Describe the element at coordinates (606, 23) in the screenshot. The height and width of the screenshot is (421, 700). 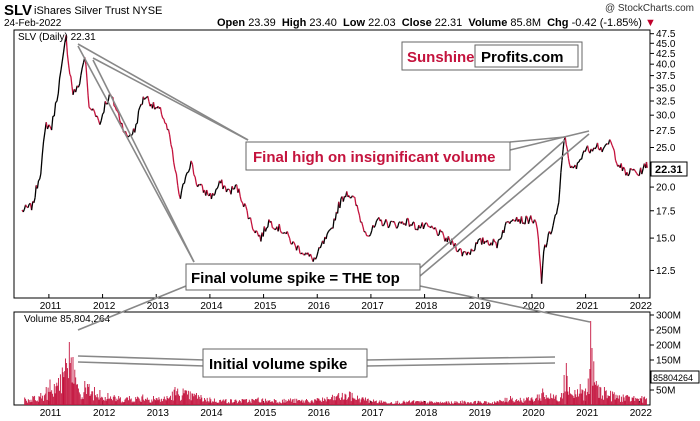
I see `chg-value: -0.42 (-1.85%)` at that location.